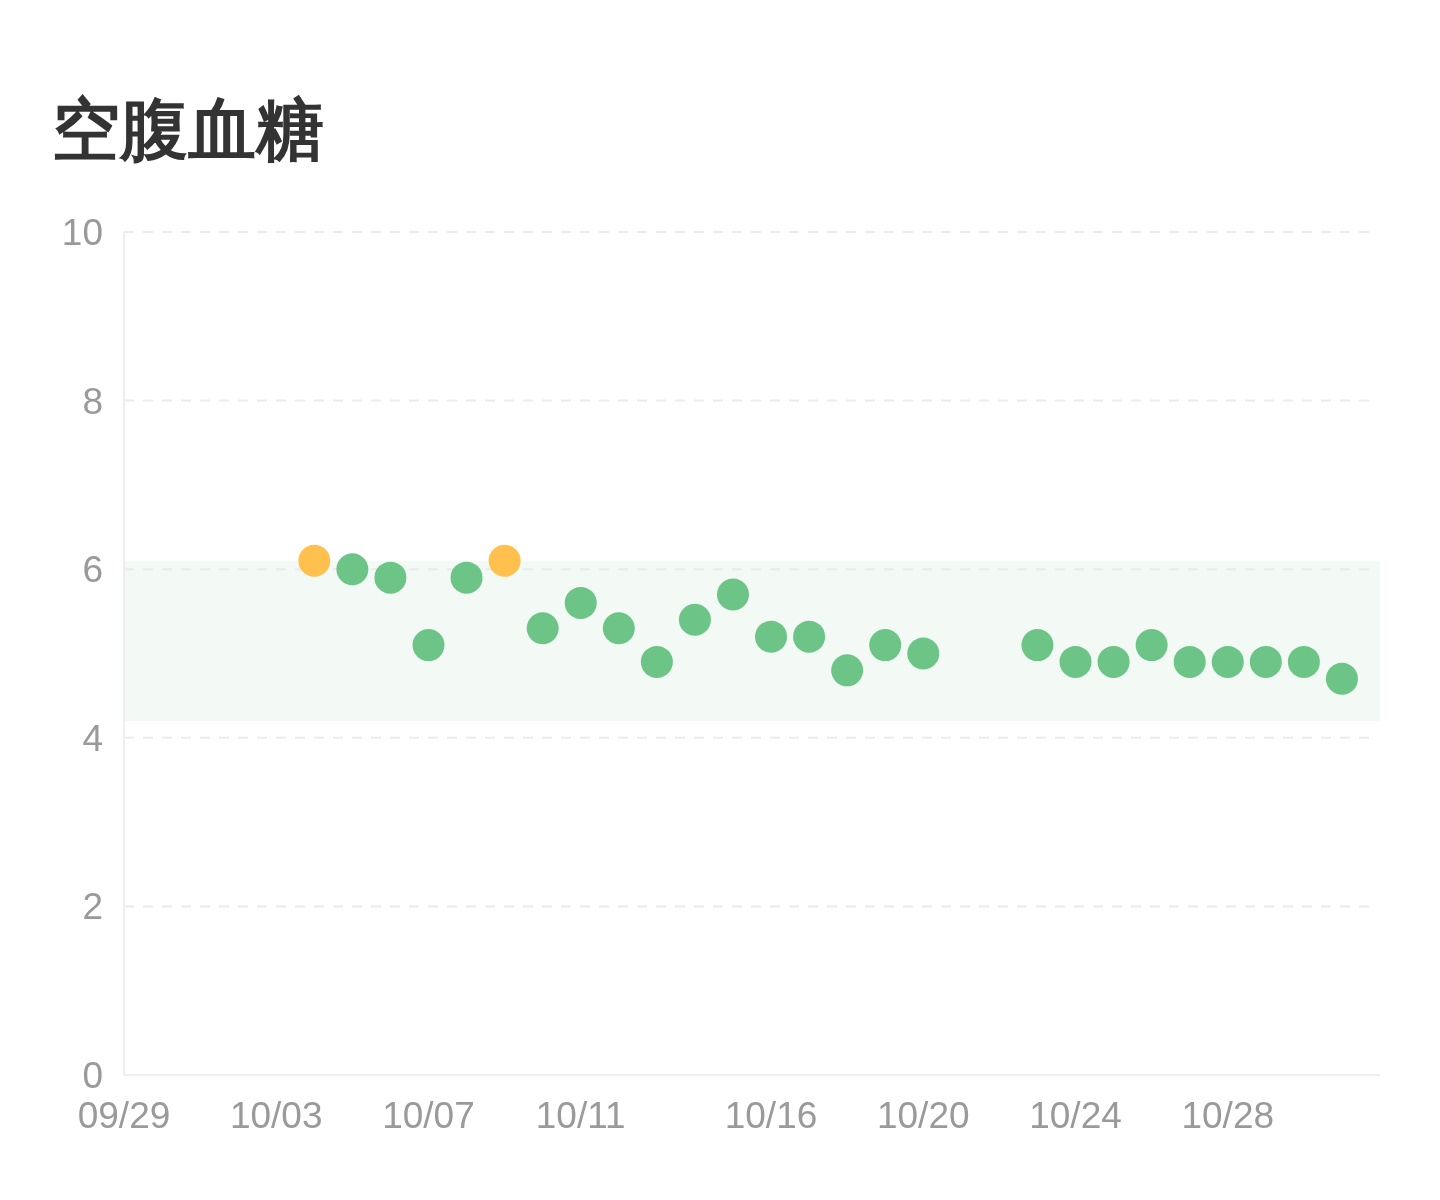 The width and height of the screenshot is (1440, 1200). I want to click on x-tick-label: 10/24, so click(1075, 1115).